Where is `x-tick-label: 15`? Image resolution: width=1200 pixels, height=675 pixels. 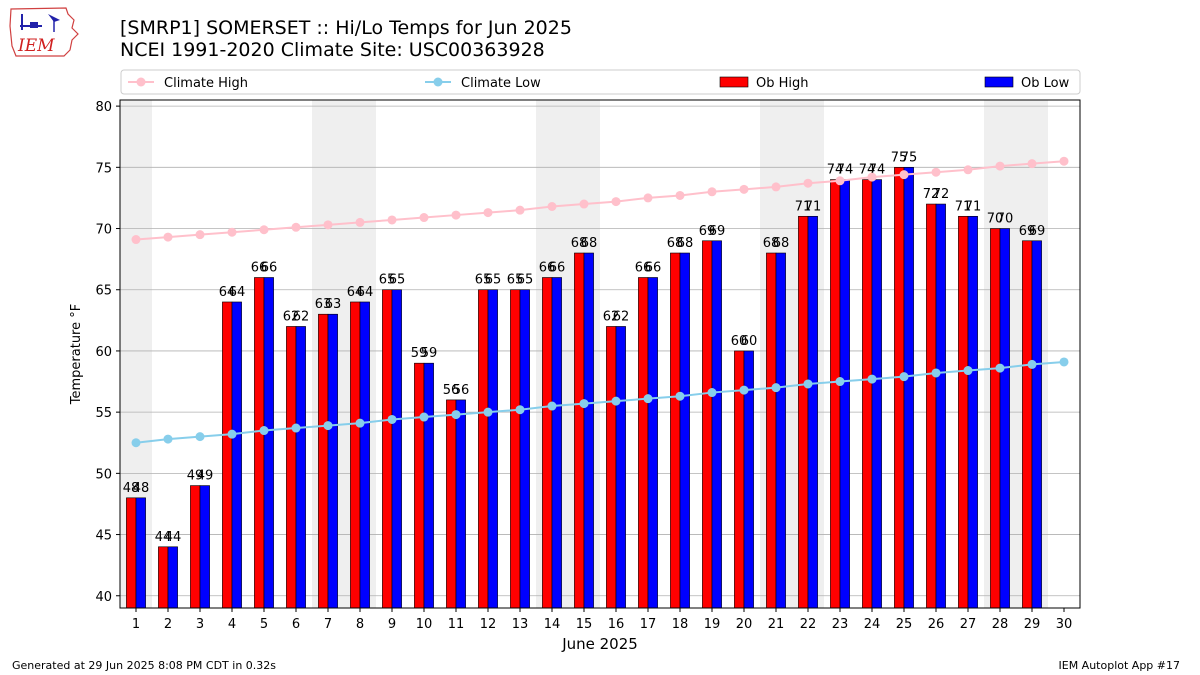 x-tick-label: 15 is located at coordinates (584, 624).